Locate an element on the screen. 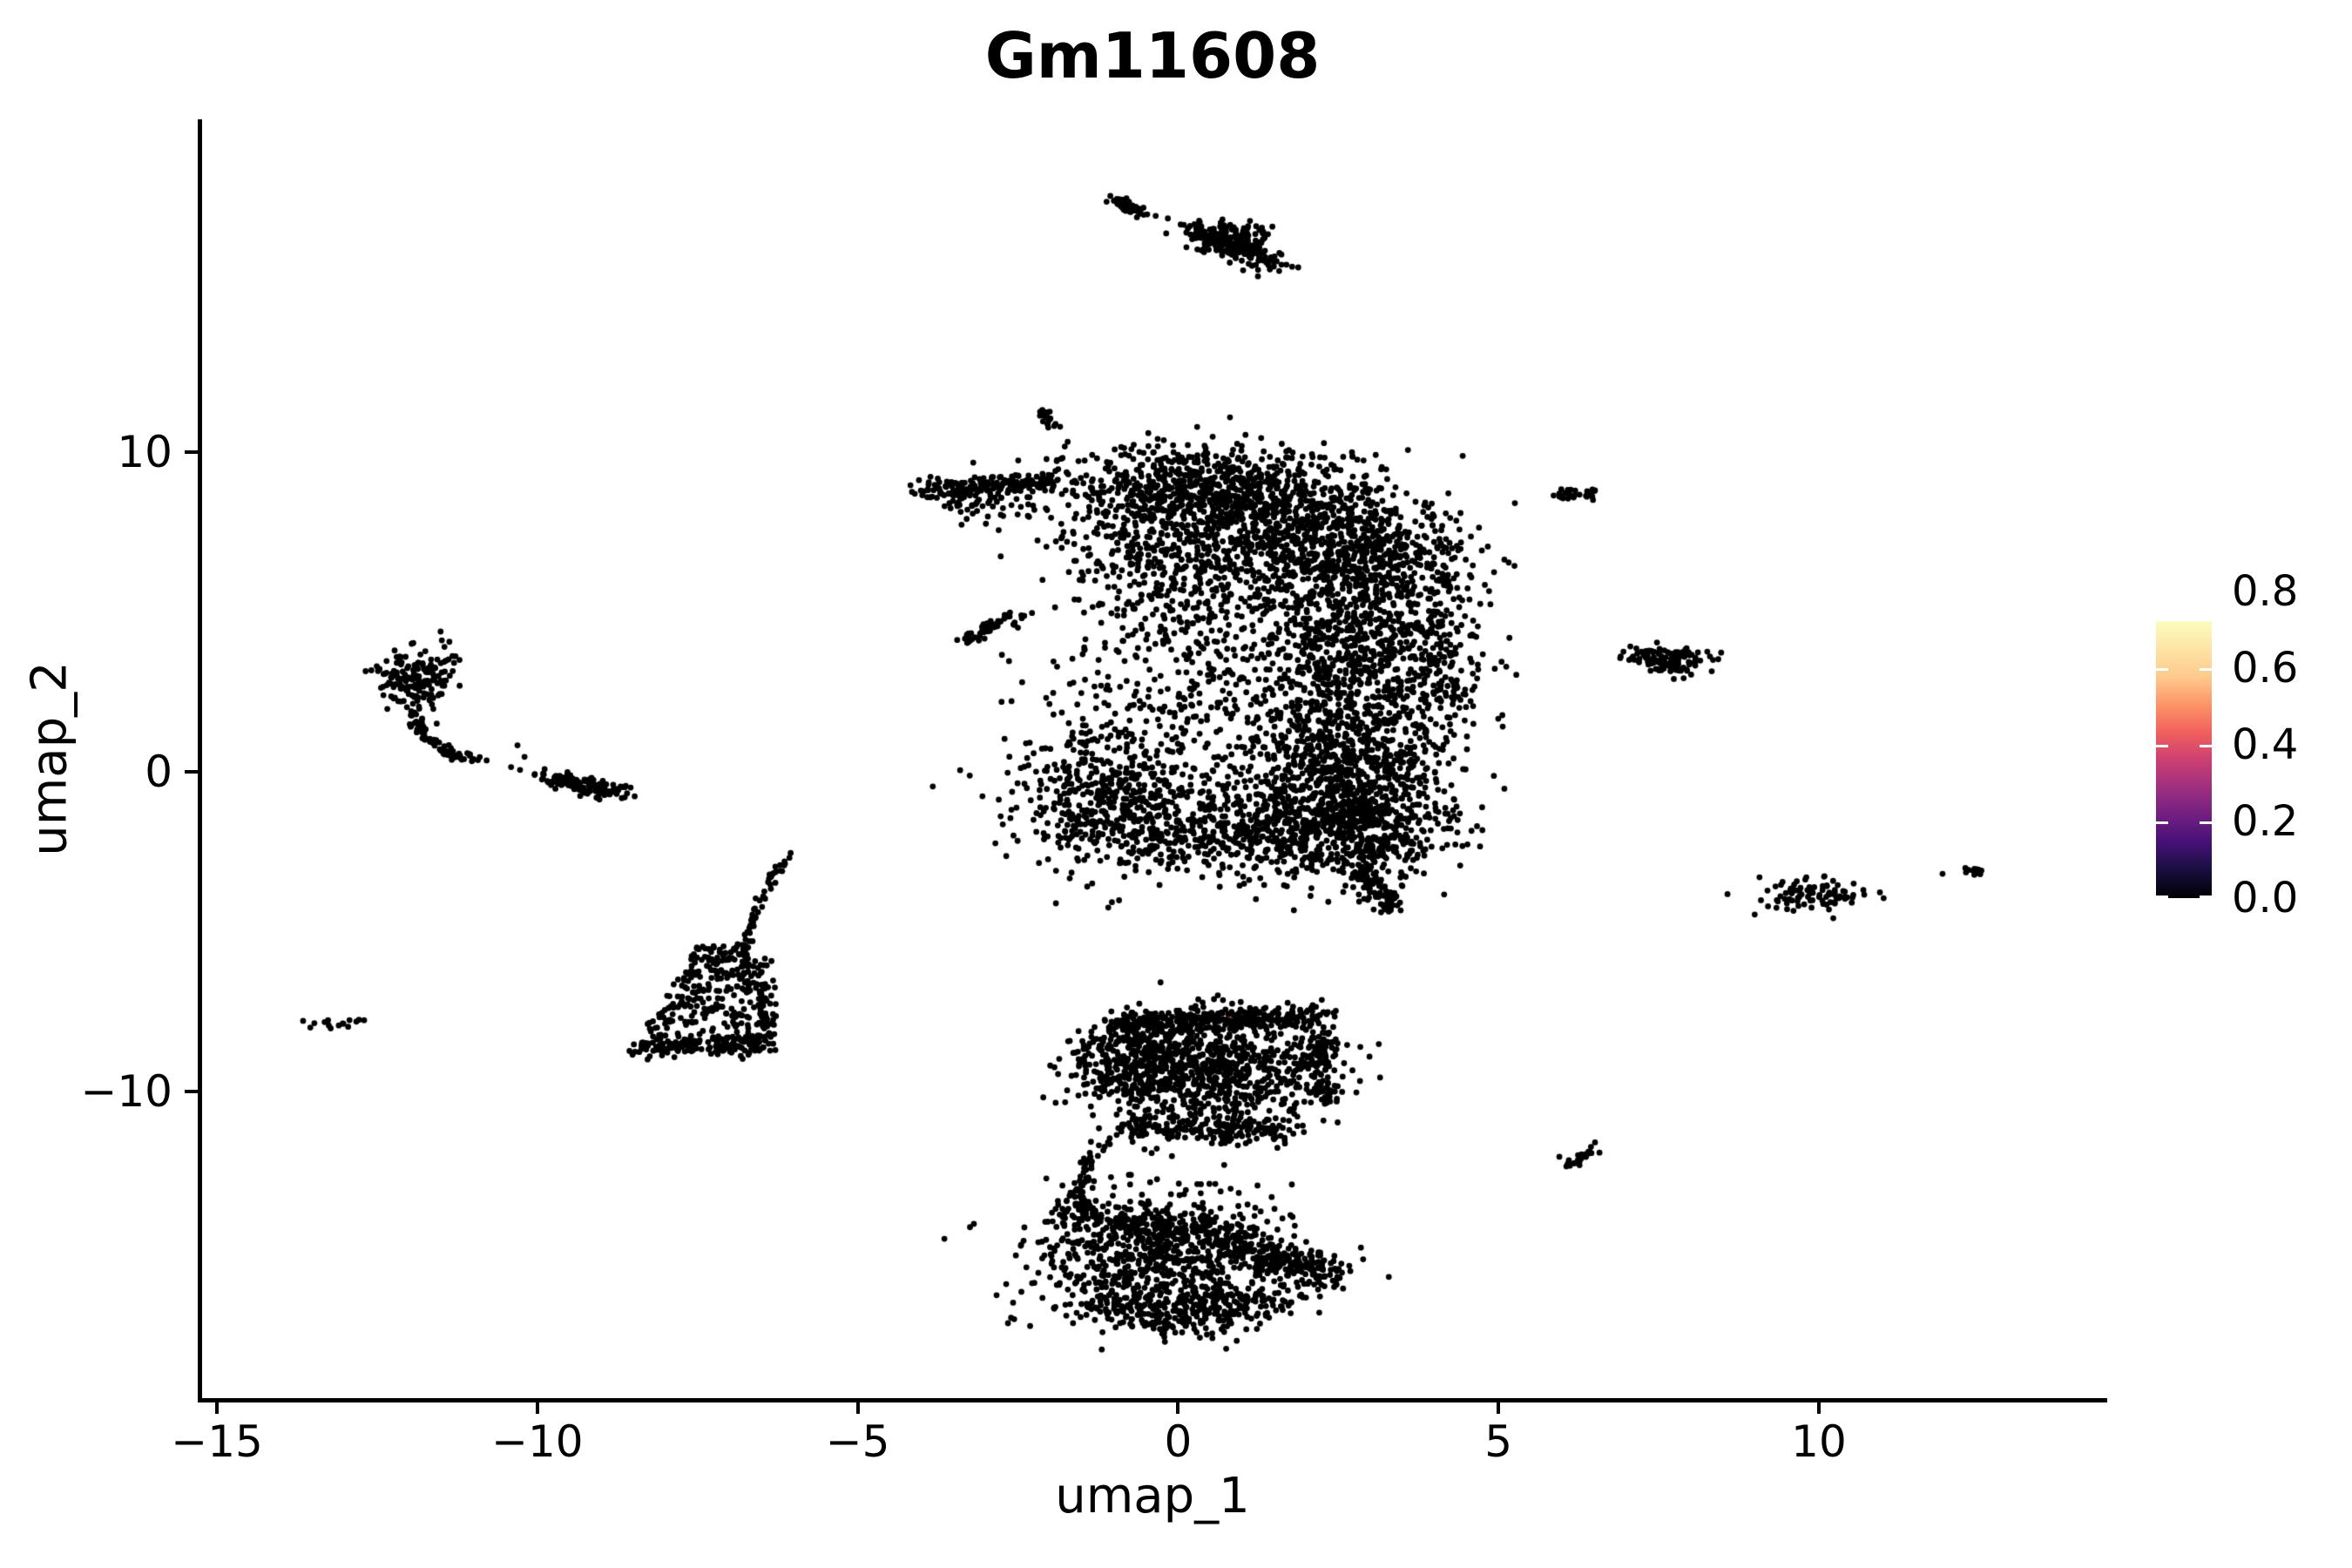 The width and height of the screenshot is (2352, 1568). colorbar-tick-label: 0.6 is located at coordinates (2265, 668).